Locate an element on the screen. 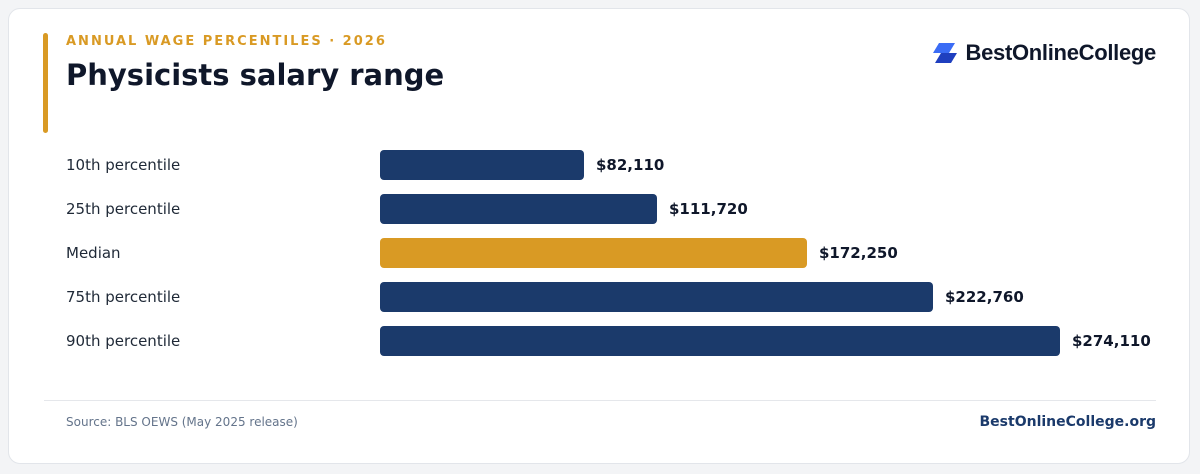 The height and width of the screenshot is (474, 1200). category-label: 10th percentile is located at coordinates (123, 165).